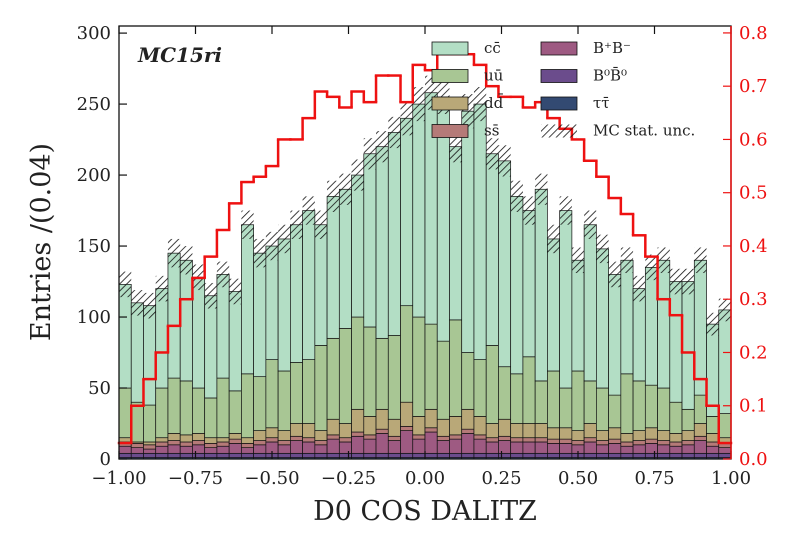  What do you see at coordinates (99, 388) in the screenshot?
I see `y-tick-label: 50` at bounding box center [99, 388].